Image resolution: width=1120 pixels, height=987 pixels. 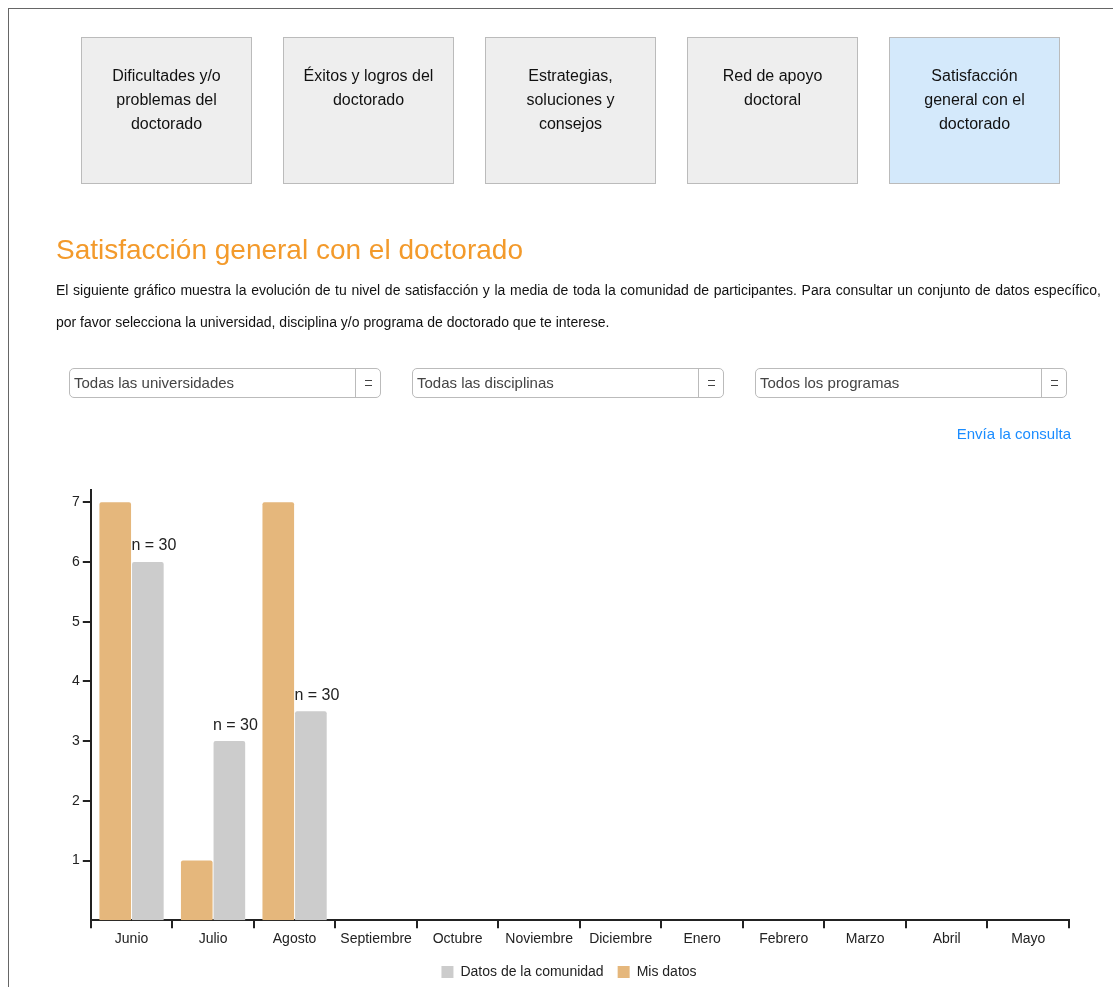 I want to click on y-tick-label: 2, so click(x=75, y=799).